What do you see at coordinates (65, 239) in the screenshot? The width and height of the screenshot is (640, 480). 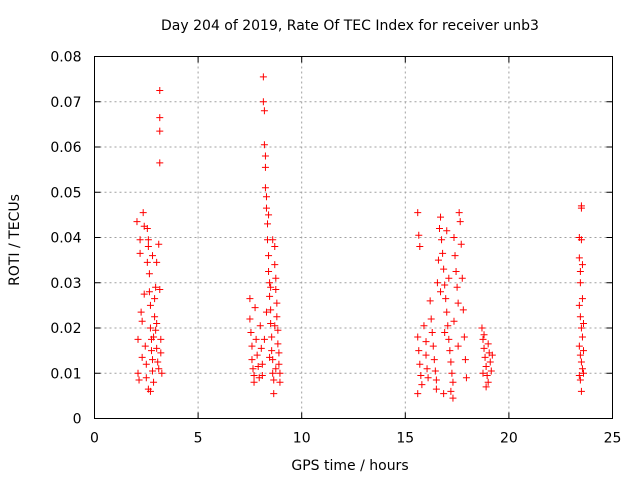 I see `y-tick-label: 0.04` at bounding box center [65, 239].